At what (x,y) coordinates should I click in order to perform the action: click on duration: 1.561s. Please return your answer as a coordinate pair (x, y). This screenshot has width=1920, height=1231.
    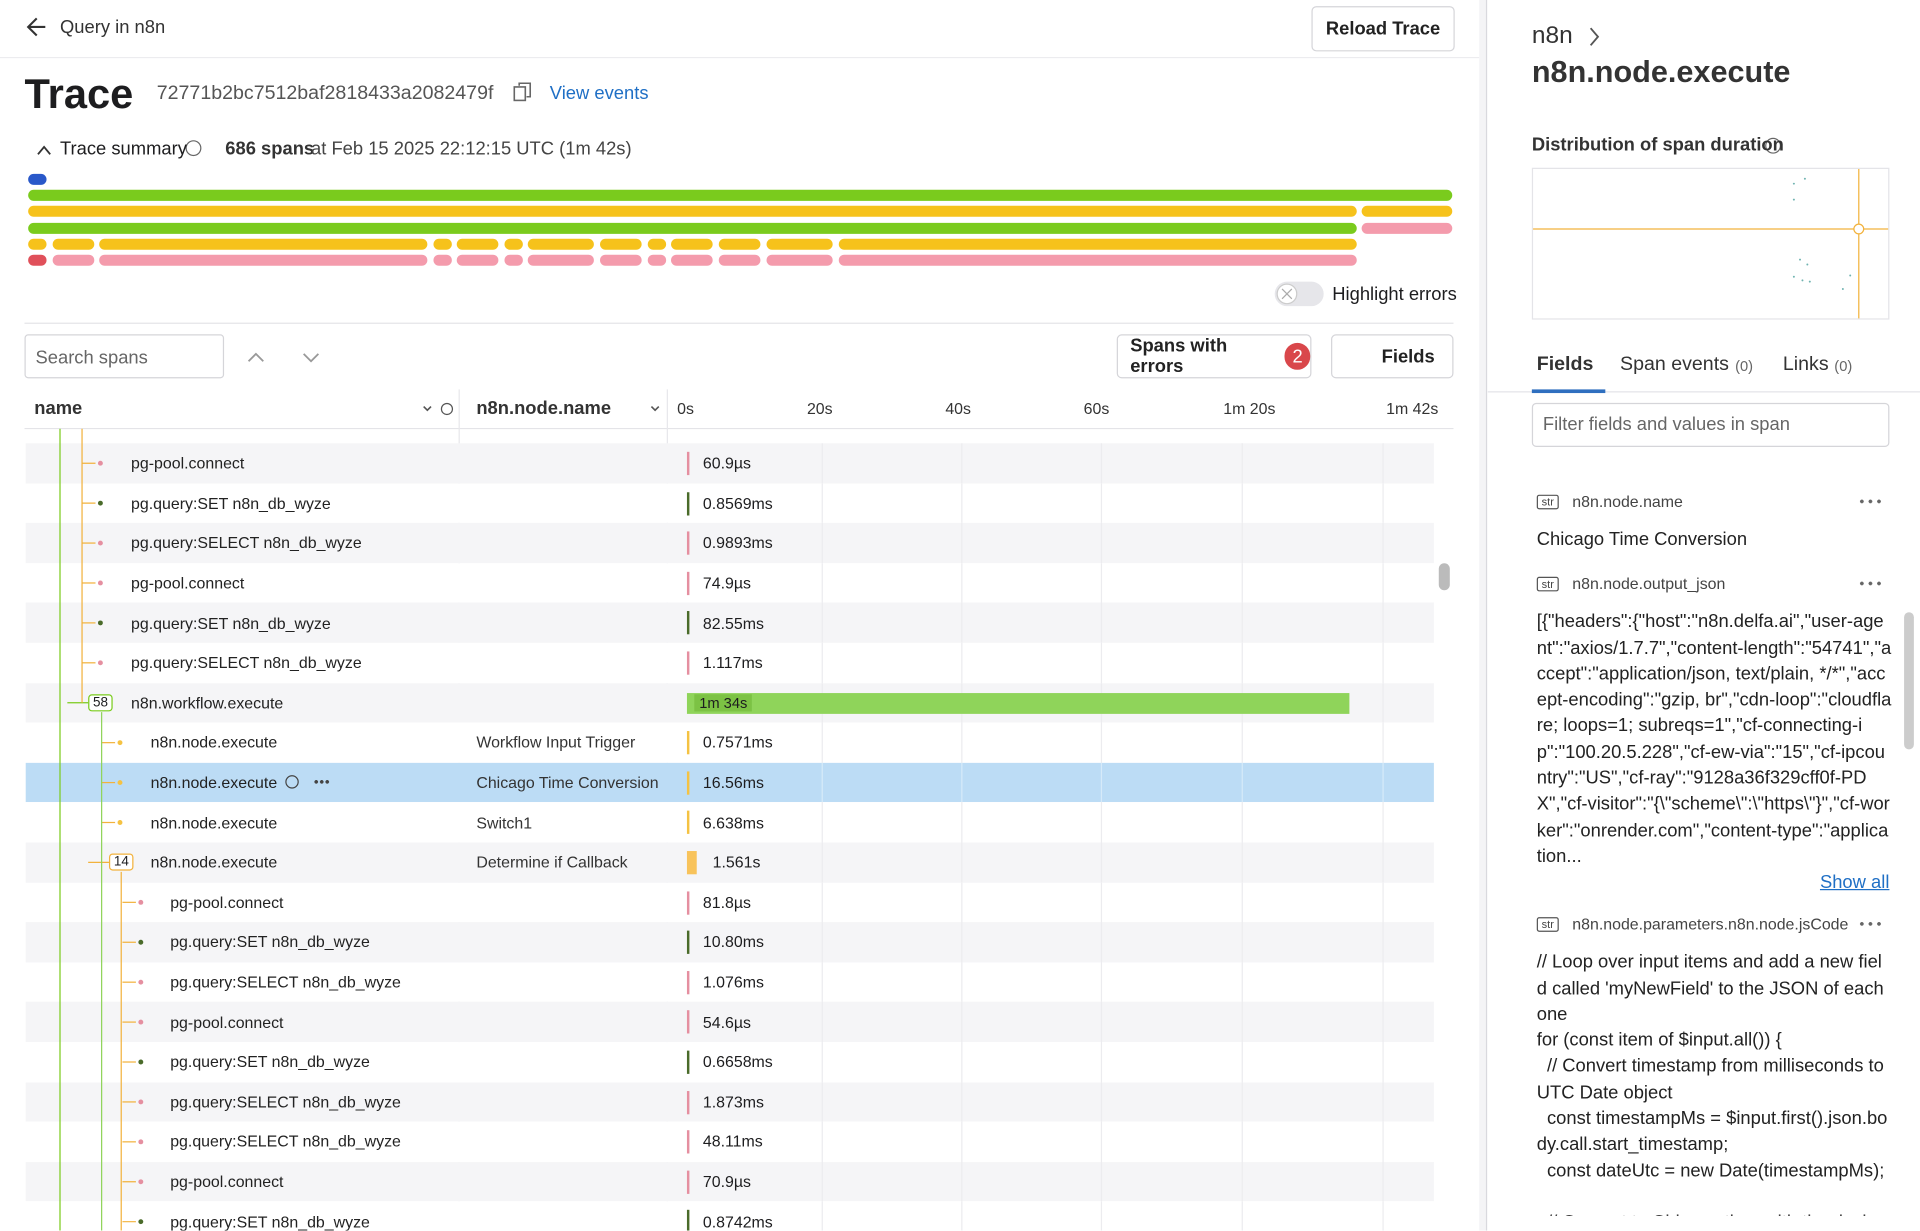
    Looking at the image, I should click on (736, 862).